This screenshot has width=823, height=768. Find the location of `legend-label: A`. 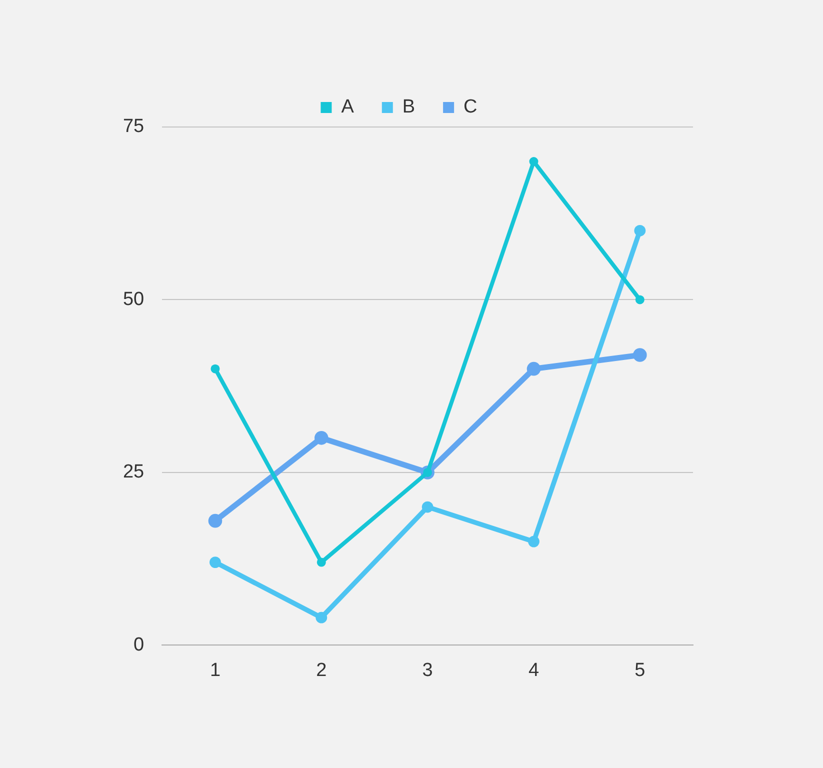

legend-label: A is located at coordinates (347, 107).